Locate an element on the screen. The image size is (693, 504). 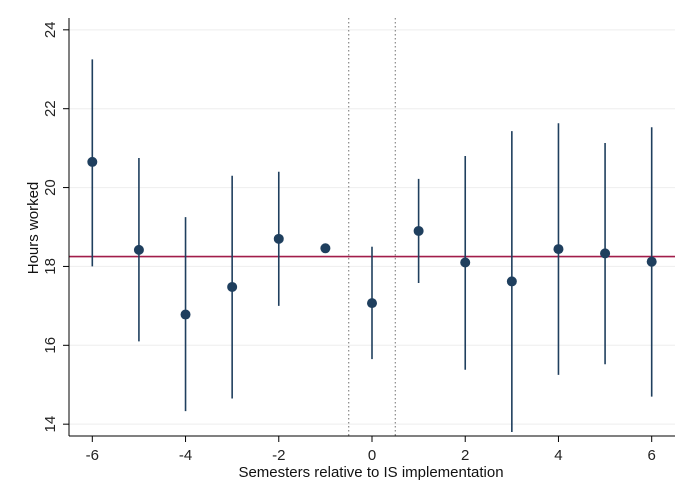
y-tick-label: 16 is located at coordinates (50, 345).